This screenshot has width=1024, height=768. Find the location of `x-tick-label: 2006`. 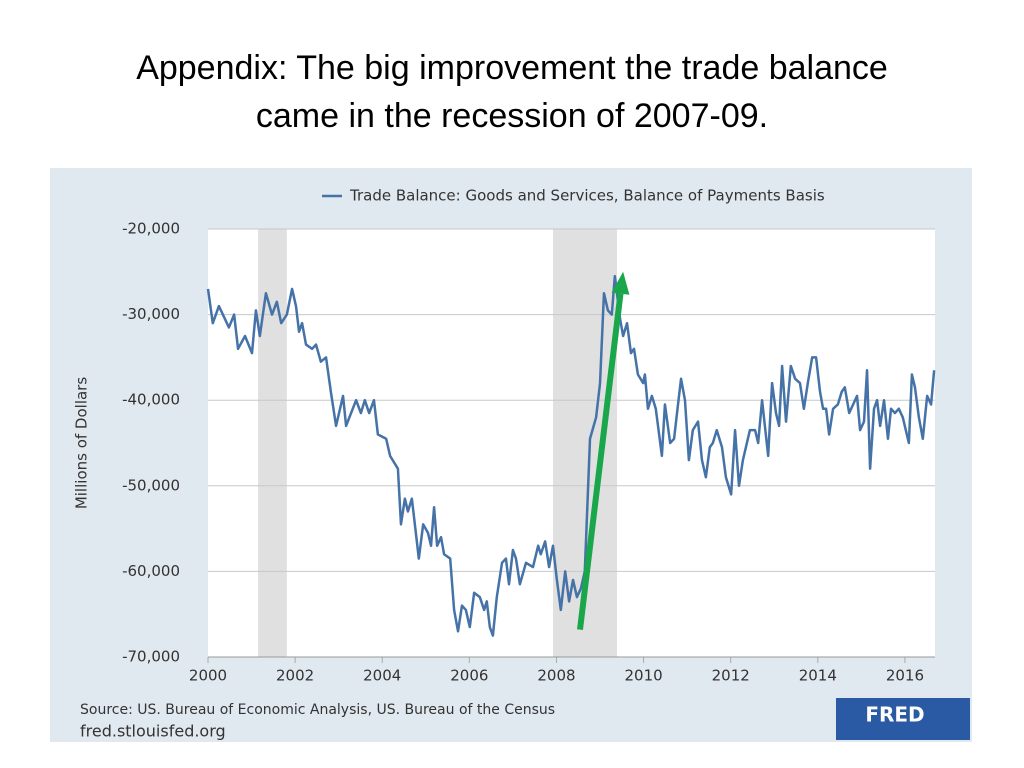

x-tick-label: 2006 is located at coordinates (469, 676).